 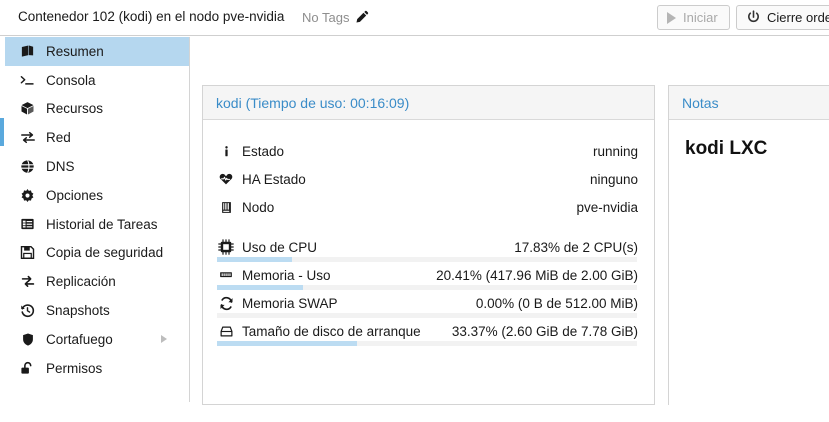 I want to click on sidebar-item-permisos: Permisos, so click(x=97, y=368).